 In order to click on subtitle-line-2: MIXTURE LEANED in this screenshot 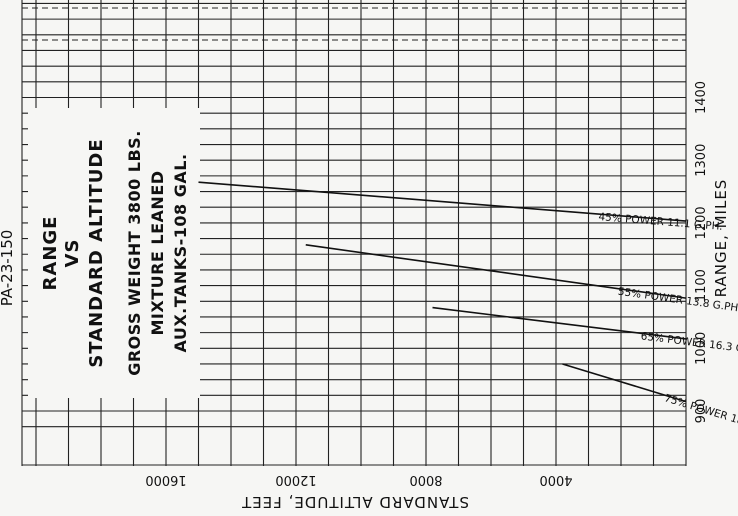, I will do `click(157, 252)`.